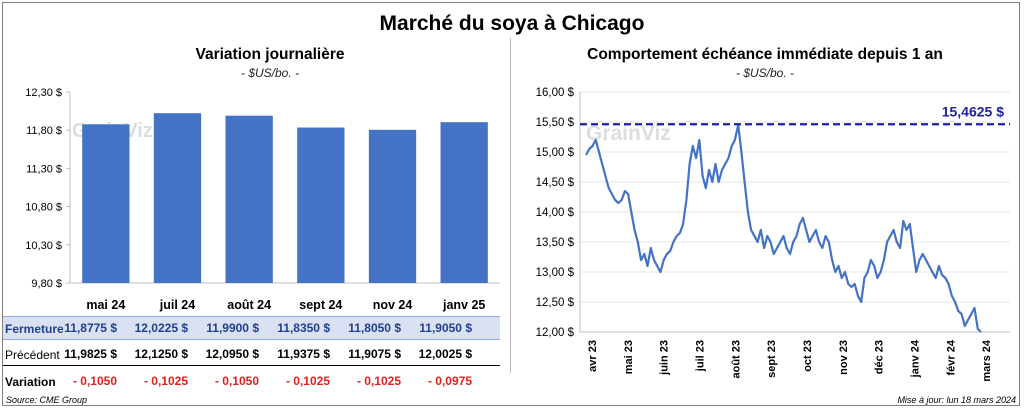  Describe the element at coordinates (270, 54) in the screenshot. I see `left-chart-title: Variation journalière` at that location.